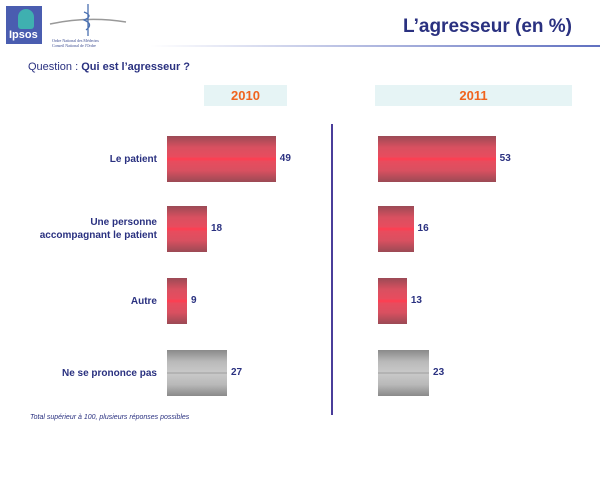  What do you see at coordinates (236, 372) in the screenshot?
I see `value-label-2010: 27` at bounding box center [236, 372].